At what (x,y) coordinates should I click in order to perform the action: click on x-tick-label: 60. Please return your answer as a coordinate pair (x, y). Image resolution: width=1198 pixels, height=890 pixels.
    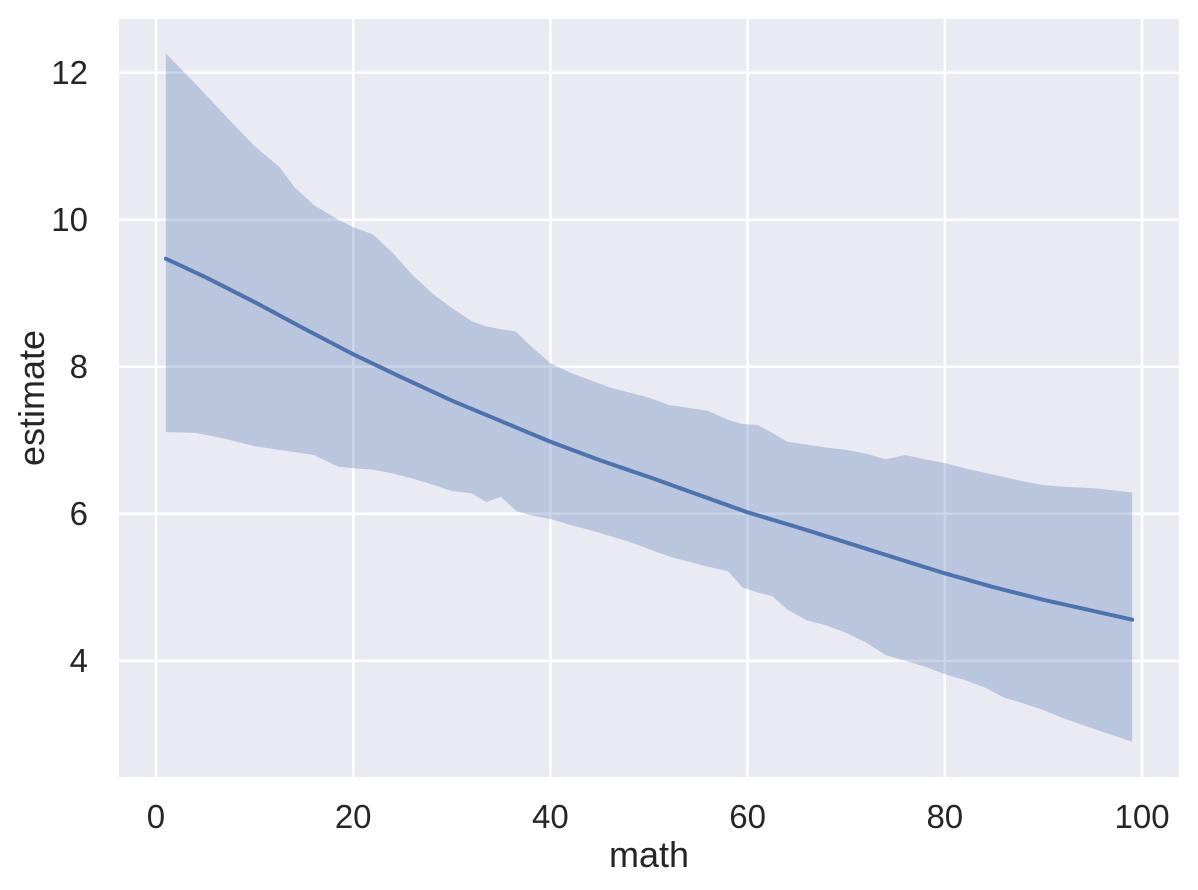
    Looking at the image, I should click on (747, 816).